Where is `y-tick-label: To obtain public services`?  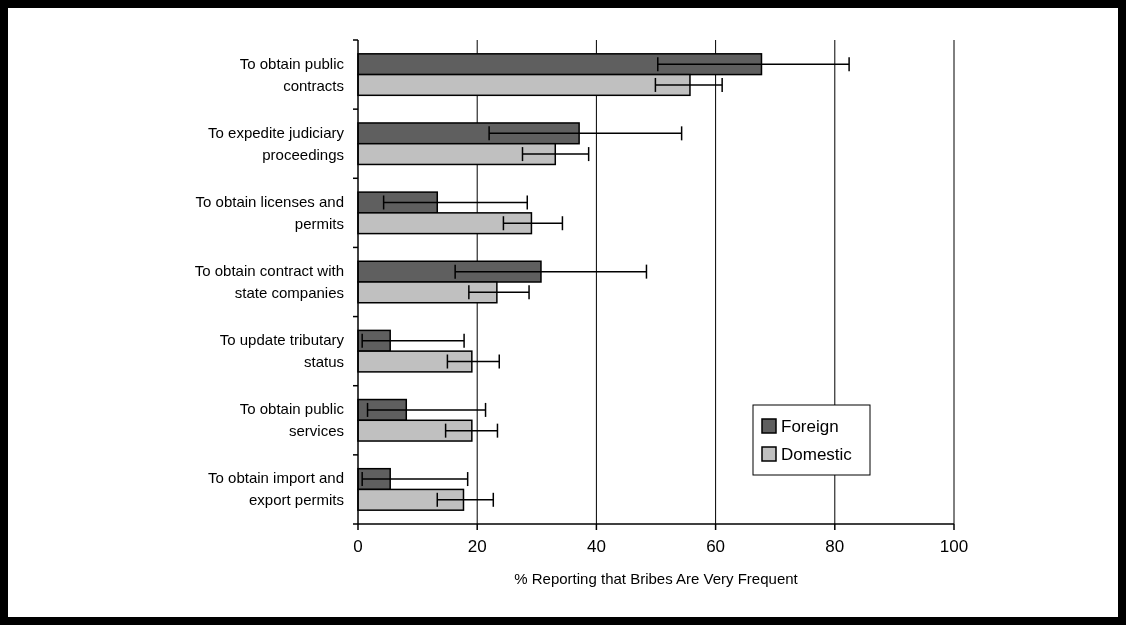 y-tick-label: To obtain public services is located at coordinates (292, 420).